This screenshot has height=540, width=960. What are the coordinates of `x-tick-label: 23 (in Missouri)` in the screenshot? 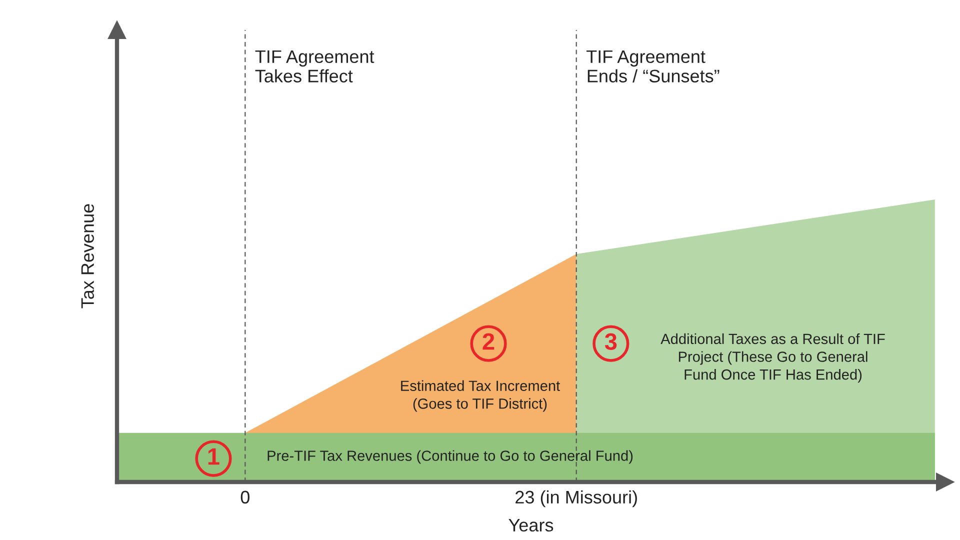 It's located at (576, 499).